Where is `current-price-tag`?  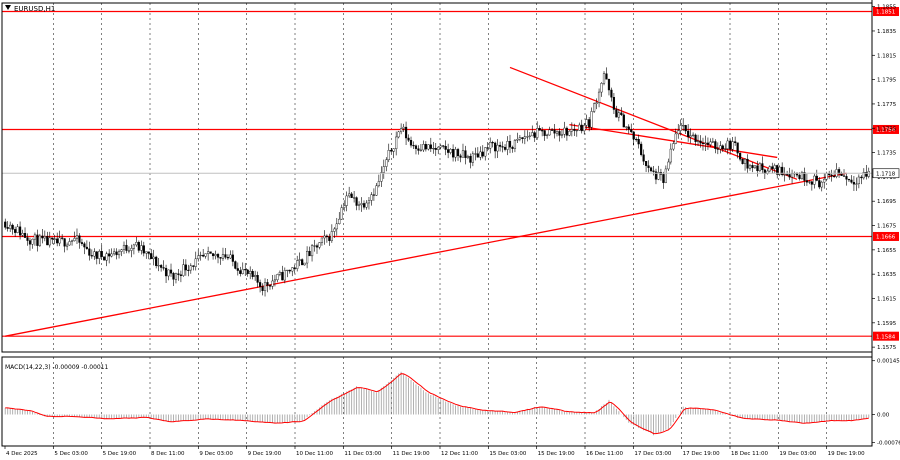
current-price-tag is located at coordinates (886, 173).